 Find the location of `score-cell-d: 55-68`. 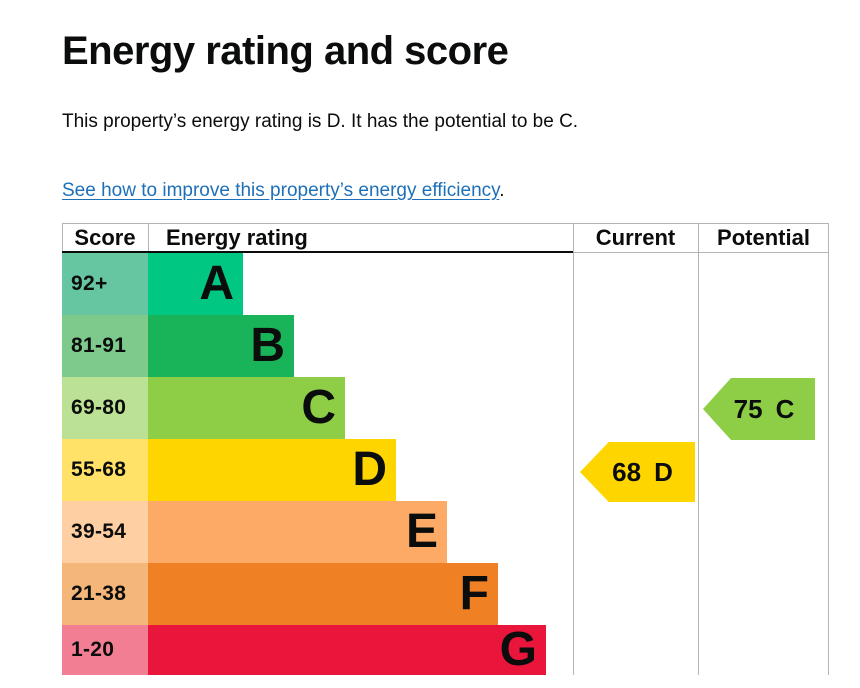

score-cell-d: 55-68 is located at coordinates (105, 470).